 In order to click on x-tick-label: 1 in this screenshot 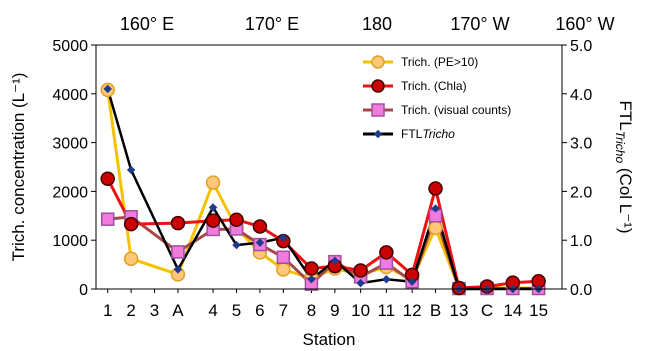, I will do `click(107, 310)`.